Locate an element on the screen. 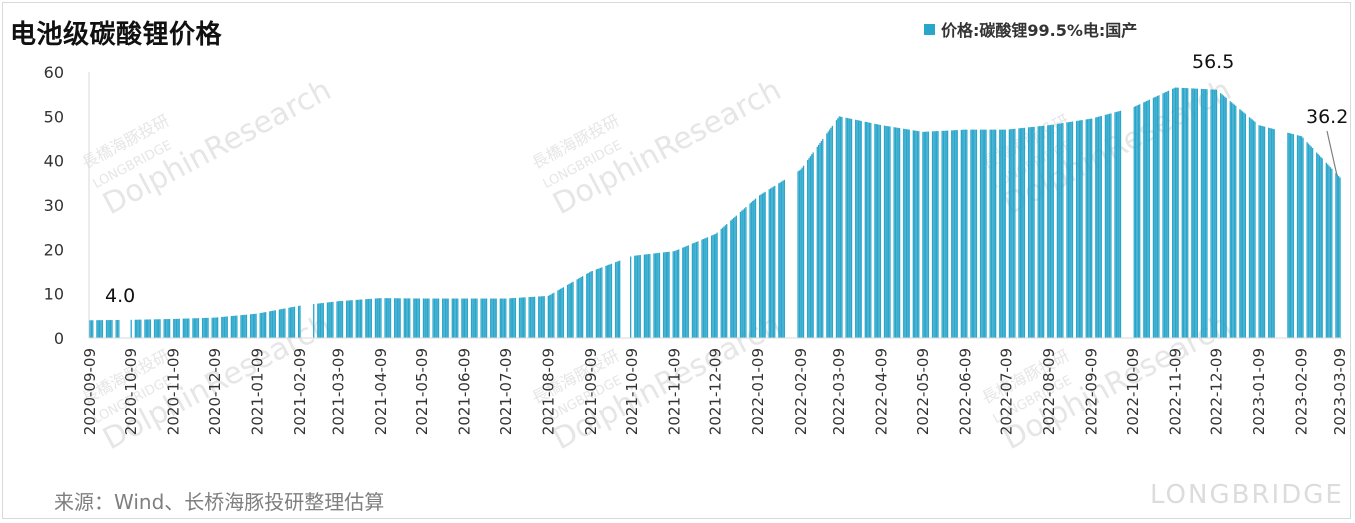 Image resolution: width=1355 pixels, height=523 pixels. y-tick-label: 50 is located at coordinates (54, 116).